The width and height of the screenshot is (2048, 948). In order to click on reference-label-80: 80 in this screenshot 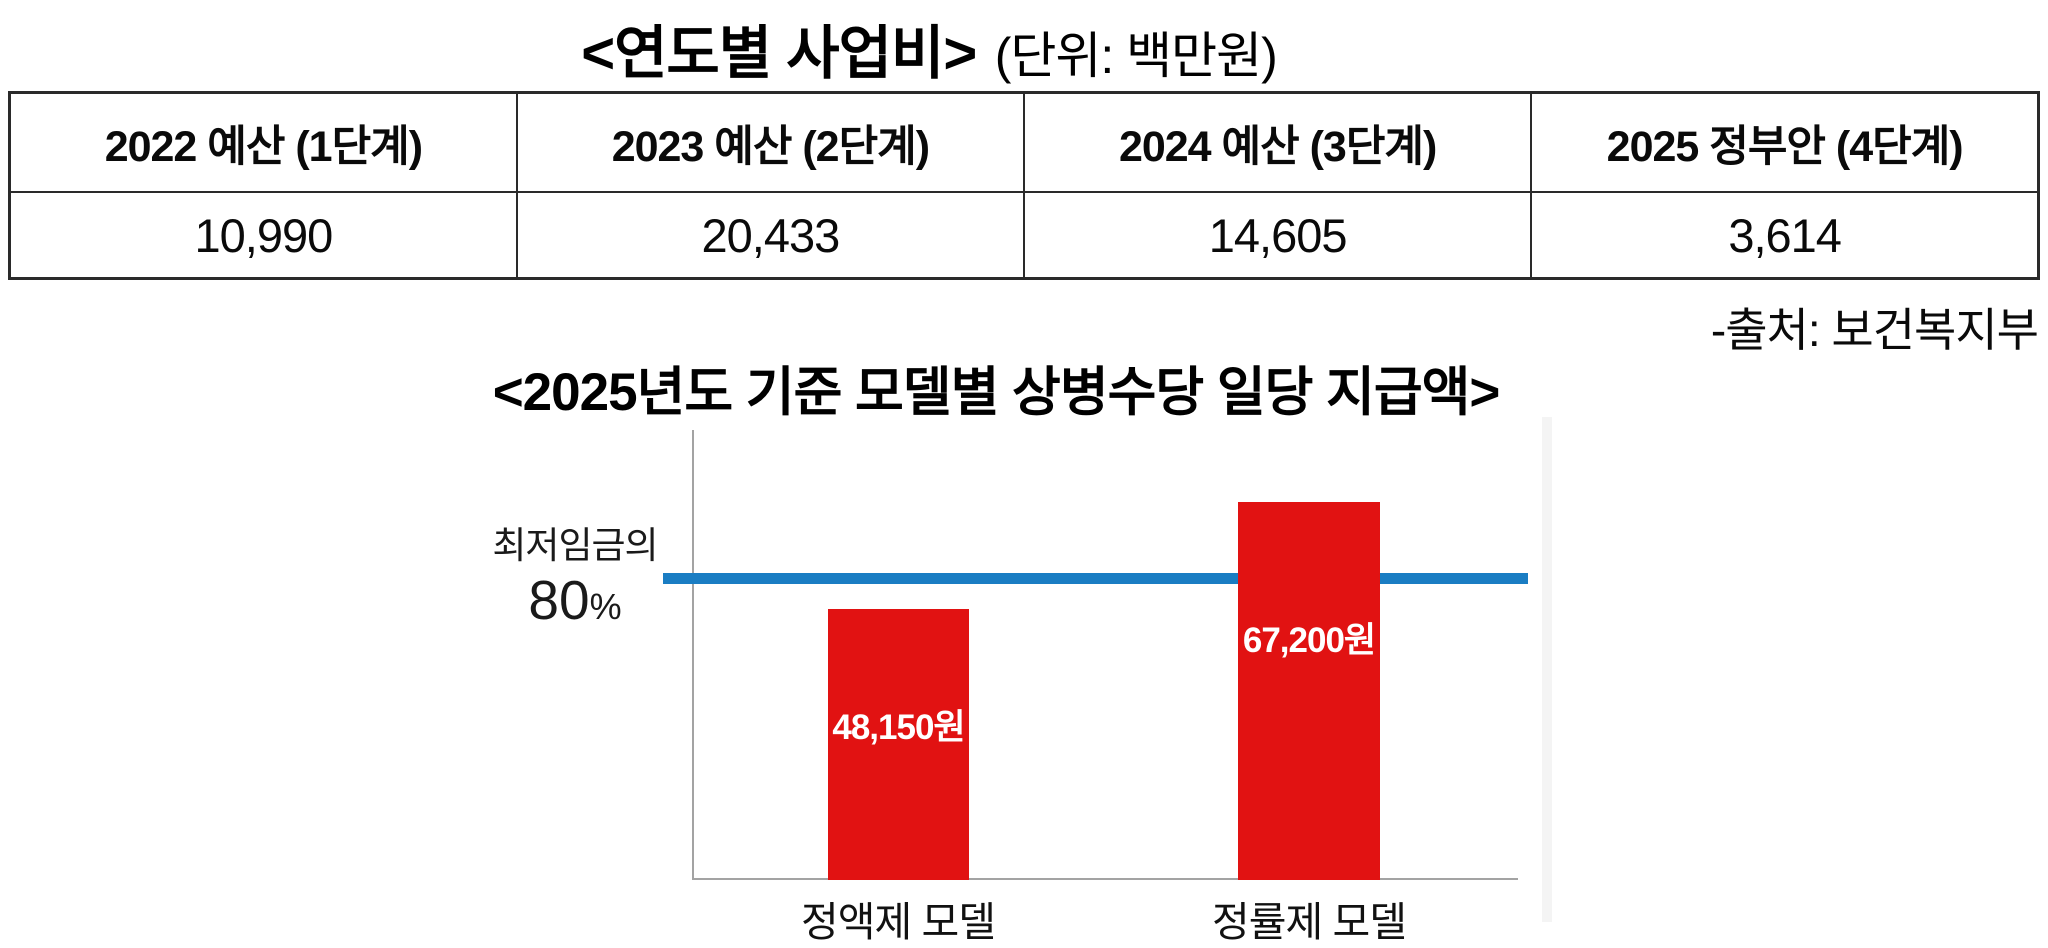, I will do `click(559, 599)`.